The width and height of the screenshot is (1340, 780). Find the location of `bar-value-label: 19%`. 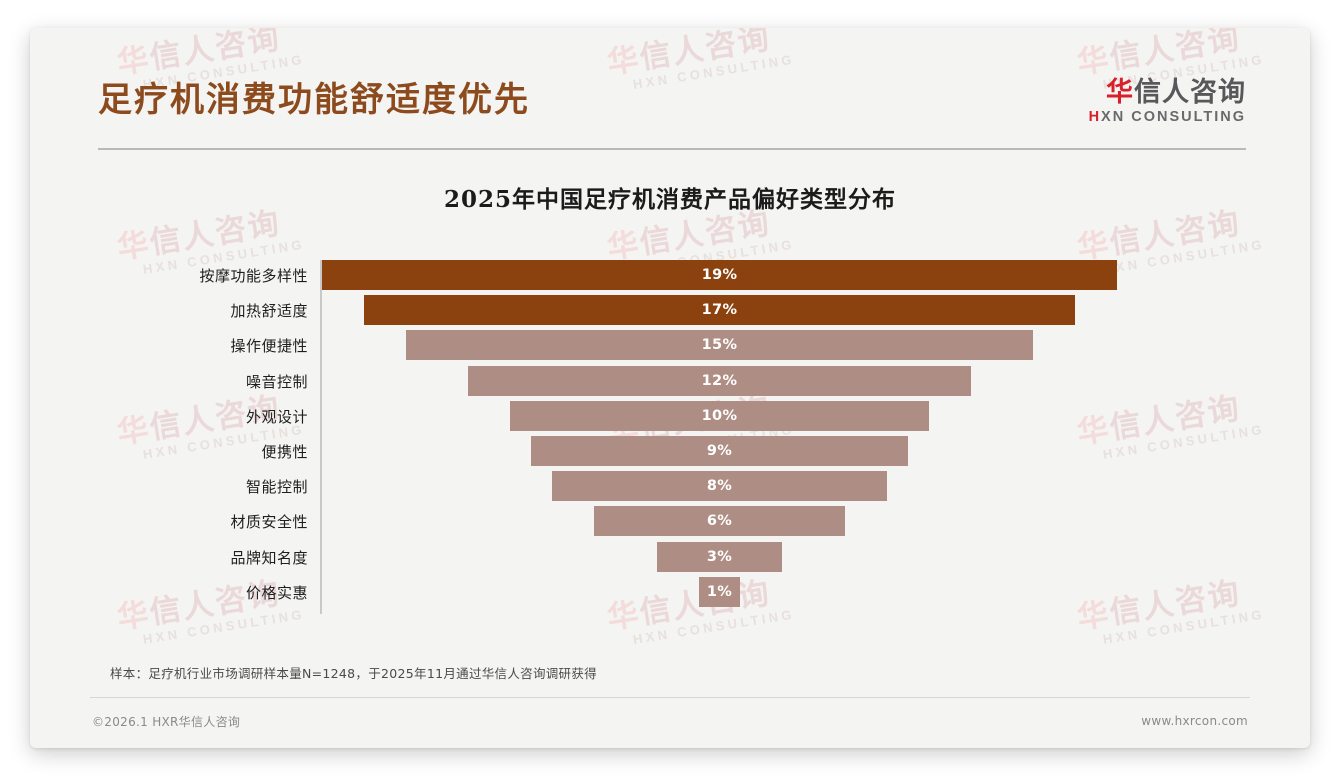

bar-value-label: 19% is located at coordinates (719, 275).